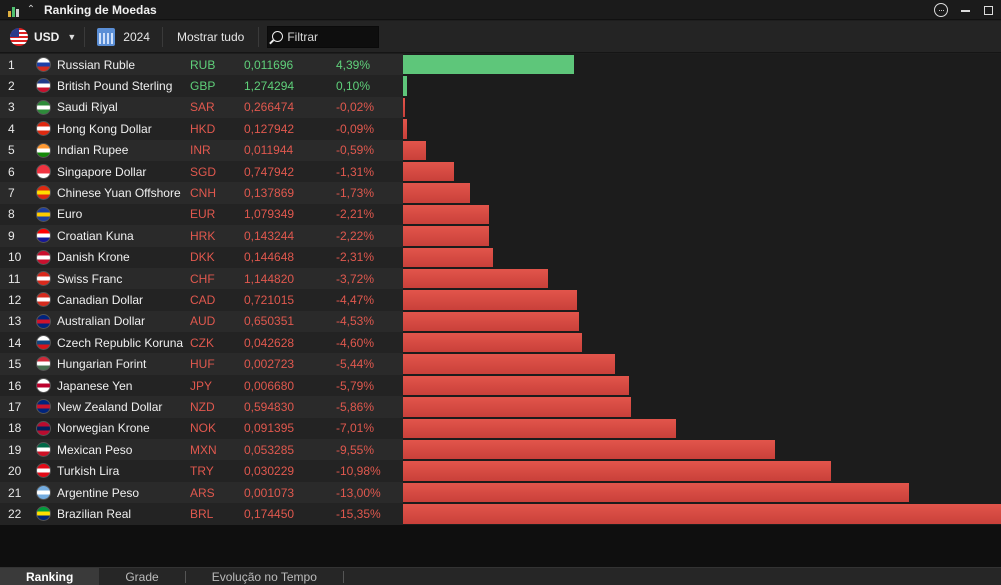 The image size is (1001, 585). I want to click on currency-code-cell: SGD, so click(203, 171).